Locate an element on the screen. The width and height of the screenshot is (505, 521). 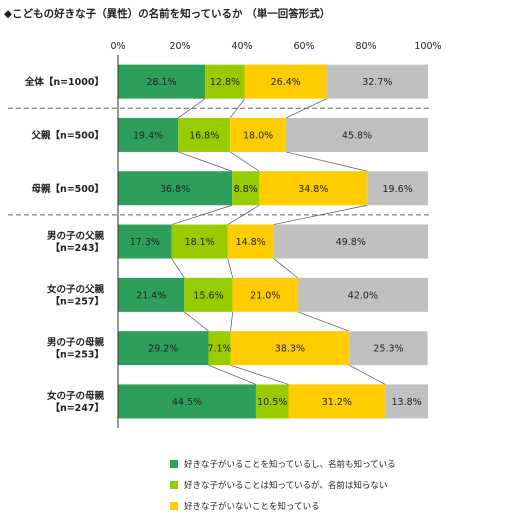
legend-item-know-exists: 好きな子がいることは知っているが、名前は知らない is located at coordinates (283, 485).